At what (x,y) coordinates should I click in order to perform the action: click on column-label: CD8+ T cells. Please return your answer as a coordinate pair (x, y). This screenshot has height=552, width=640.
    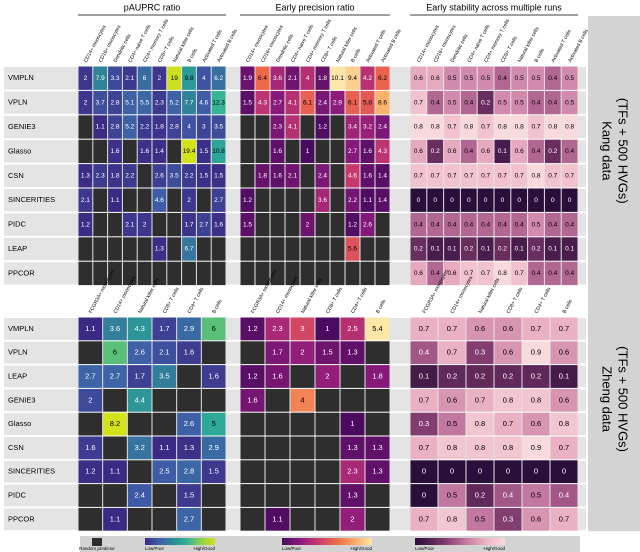
    Looking at the image, I should click on (509, 49).